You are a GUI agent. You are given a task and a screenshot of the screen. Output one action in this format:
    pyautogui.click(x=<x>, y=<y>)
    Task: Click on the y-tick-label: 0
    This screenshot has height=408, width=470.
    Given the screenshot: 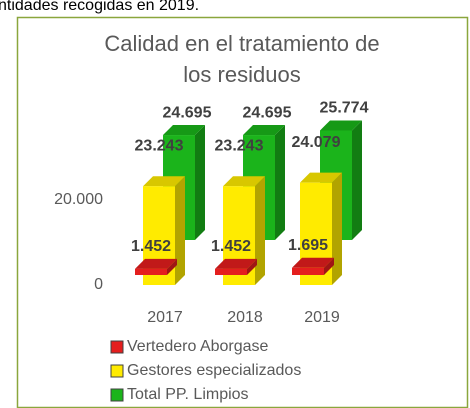 What is the action you would take?
    pyautogui.click(x=98, y=284)
    